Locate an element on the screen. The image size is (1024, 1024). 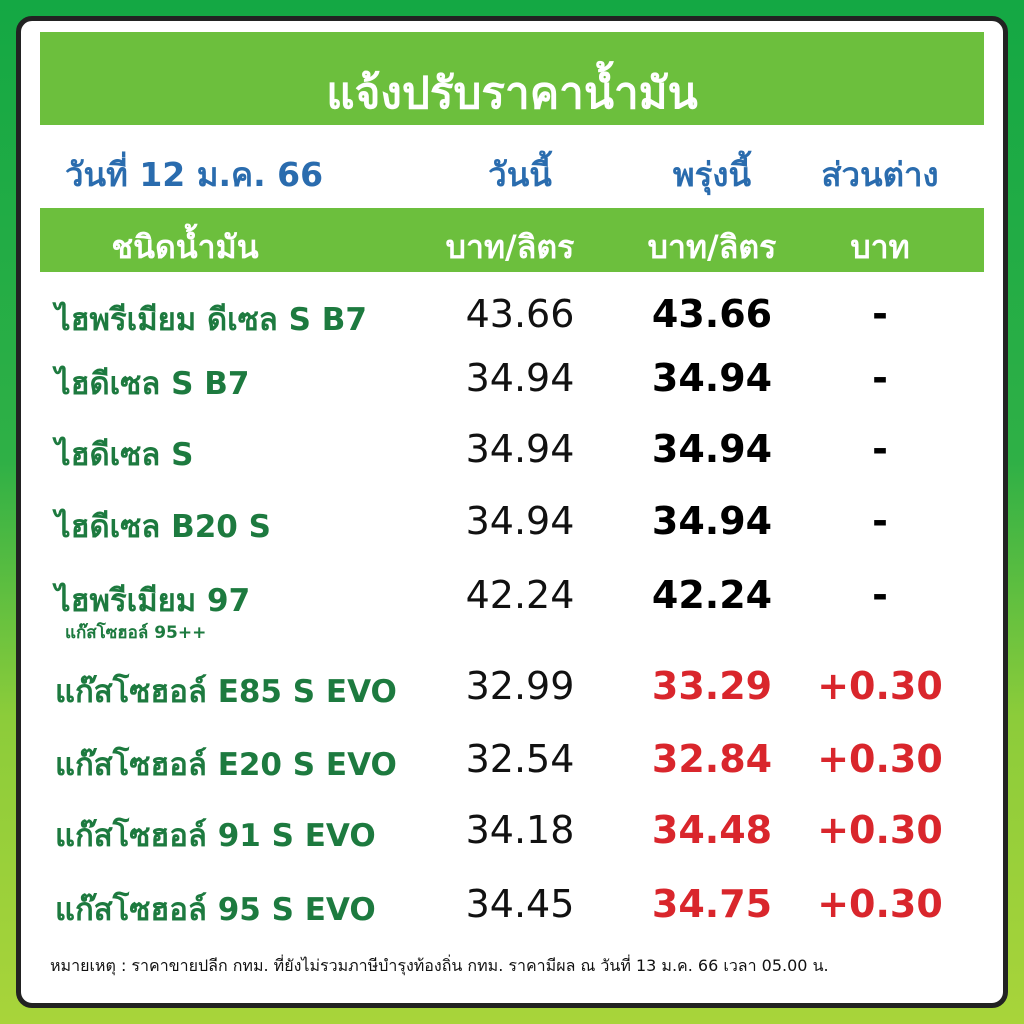
date: วันที่ 12 ม.ค. 66 is located at coordinates (194, 174).